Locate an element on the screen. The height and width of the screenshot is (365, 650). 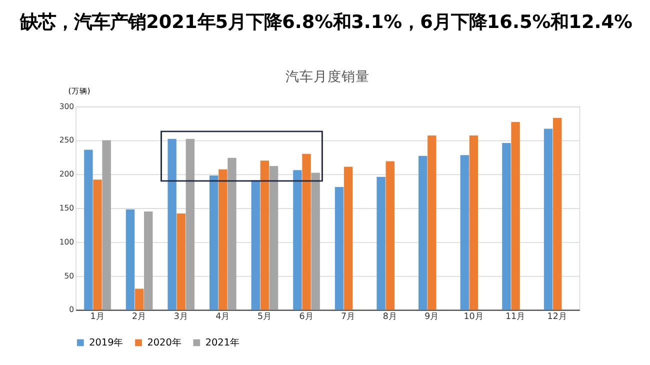
x-tick-label: 5月 is located at coordinates (264, 317).